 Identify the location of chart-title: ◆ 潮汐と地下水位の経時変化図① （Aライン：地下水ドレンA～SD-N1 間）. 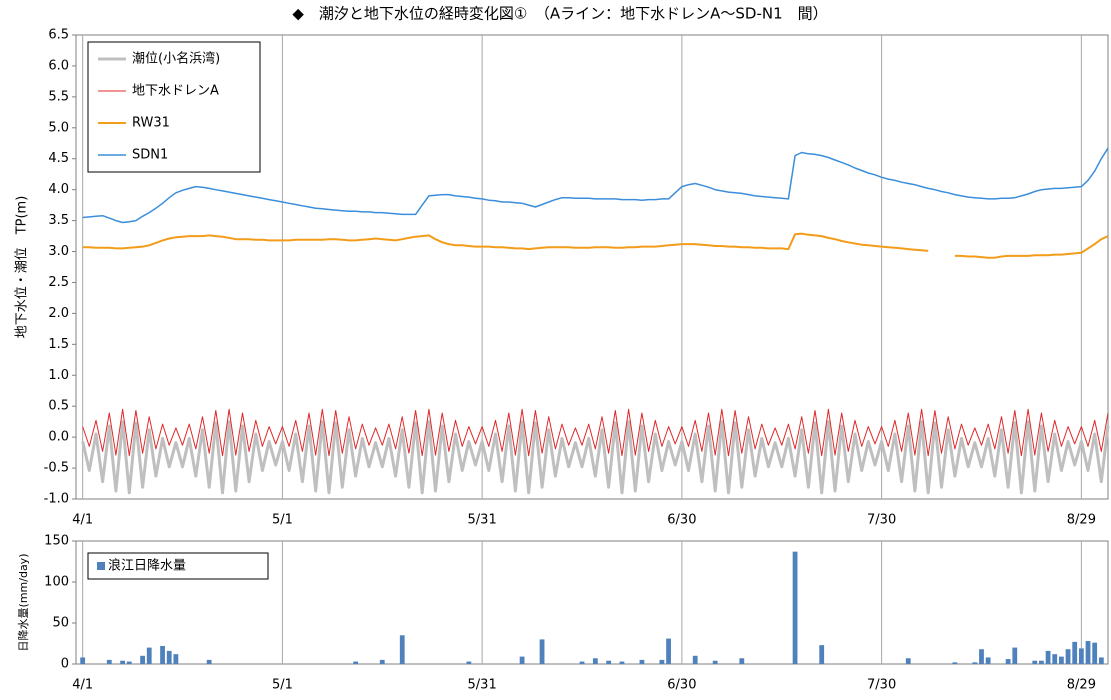
(559, 14).